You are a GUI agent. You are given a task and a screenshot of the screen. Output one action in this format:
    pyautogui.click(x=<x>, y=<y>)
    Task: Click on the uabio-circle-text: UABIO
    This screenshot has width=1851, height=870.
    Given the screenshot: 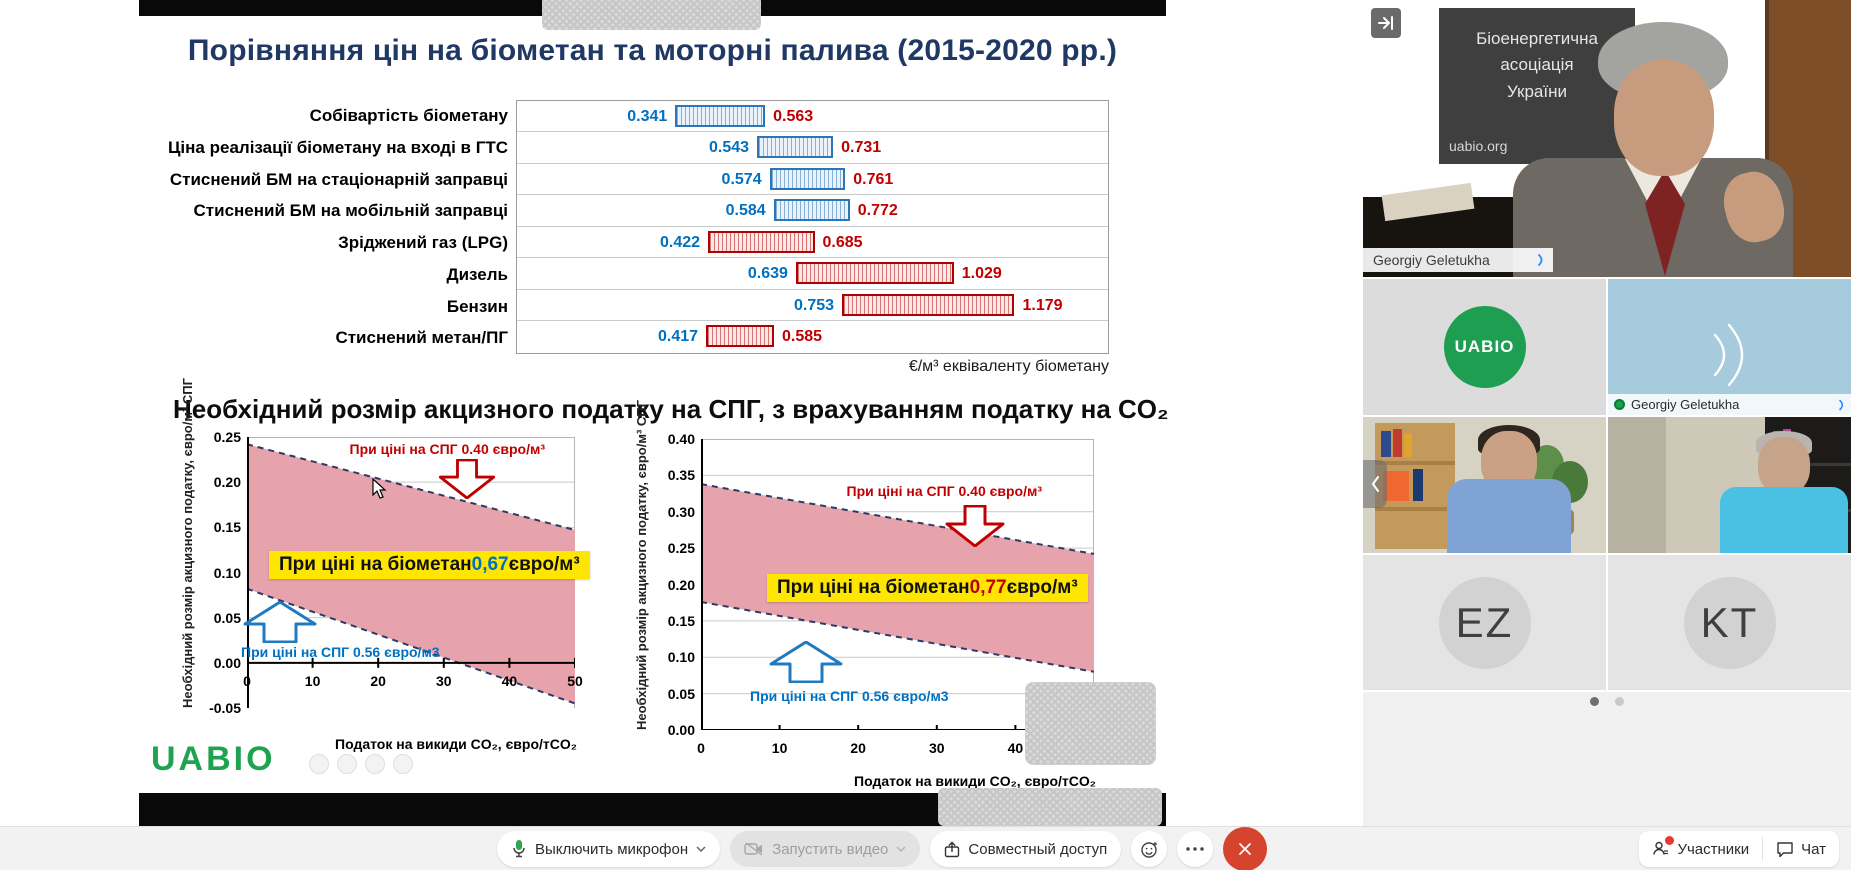 What is the action you would take?
    pyautogui.click(x=1484, y=346)
    